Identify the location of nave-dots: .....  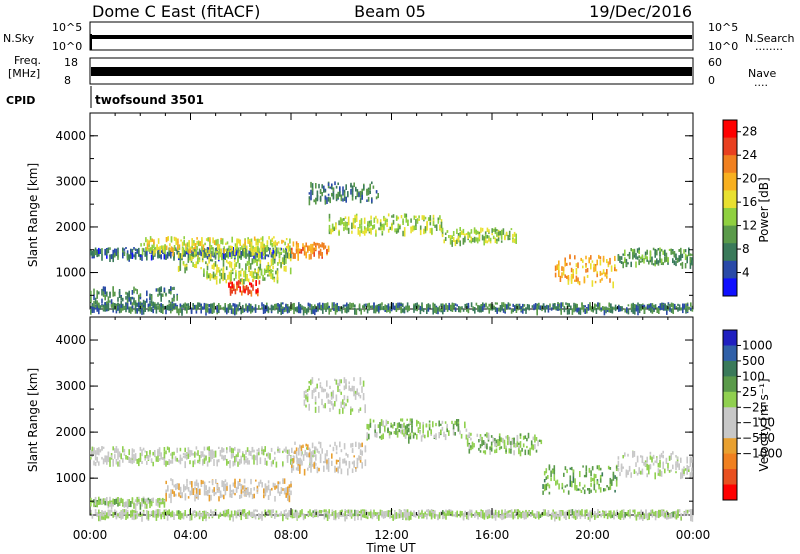
(761, 82).